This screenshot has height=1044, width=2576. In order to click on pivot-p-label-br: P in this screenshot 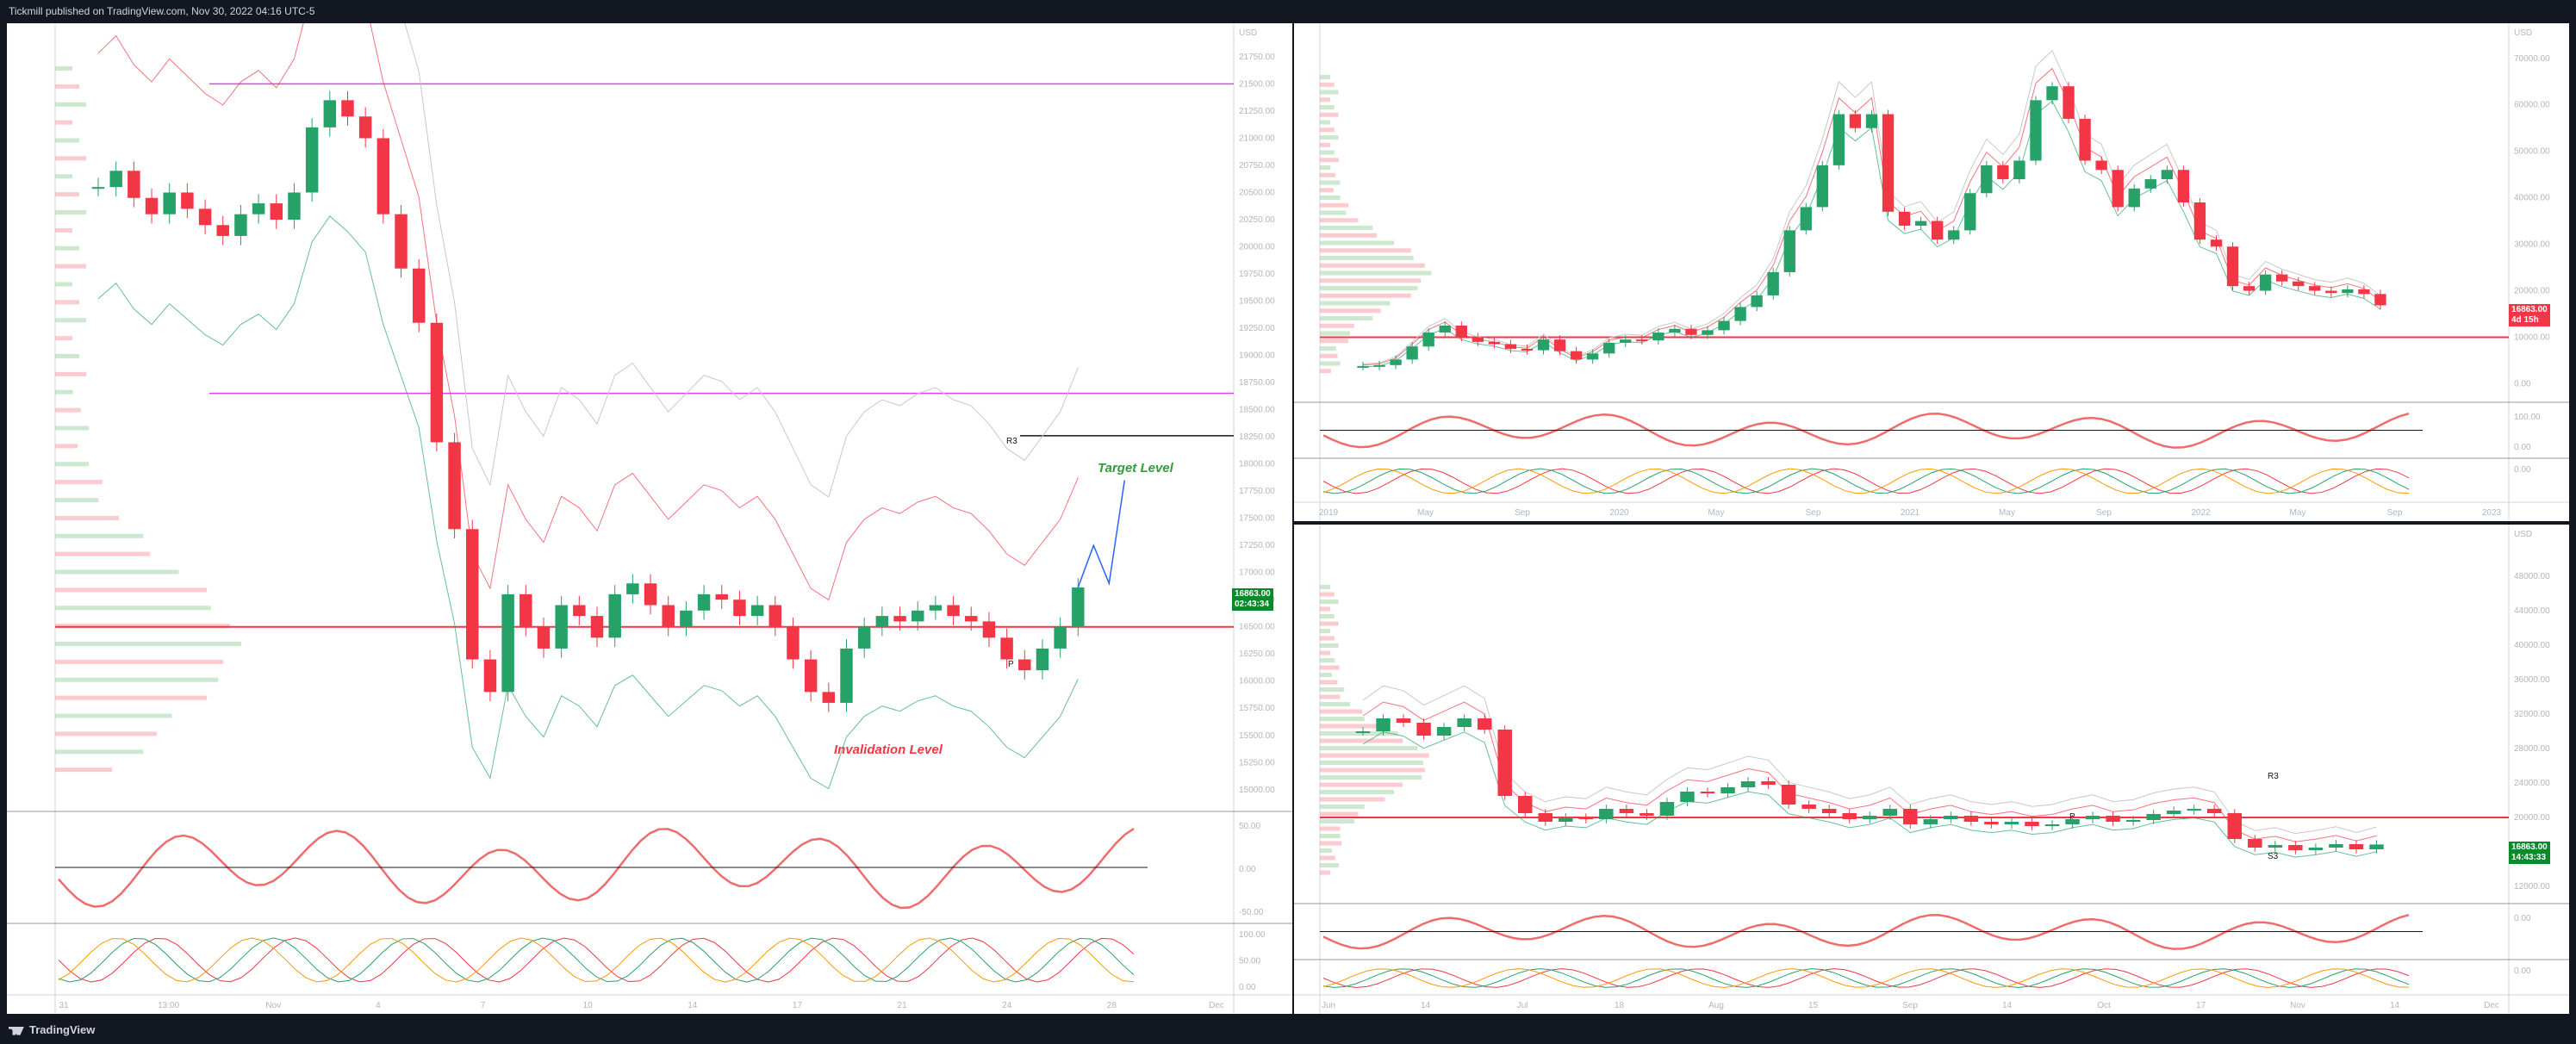, I will do `click(2072, 817)`.